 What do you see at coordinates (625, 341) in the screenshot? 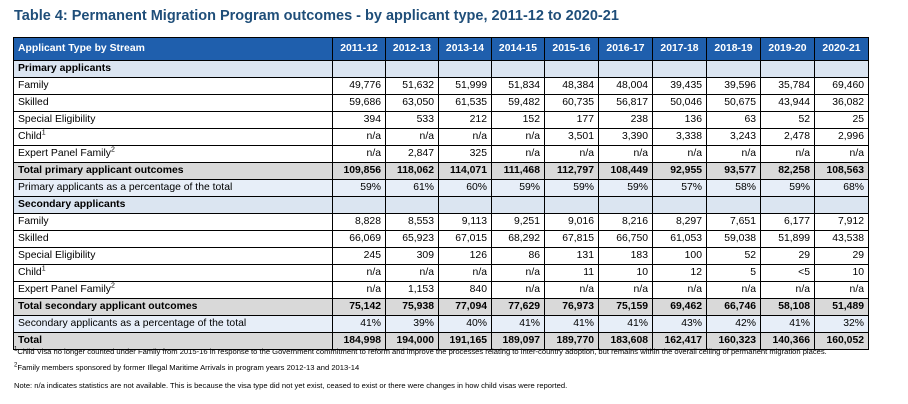
I see `value-cell: 183,608` at bounding box center [625, 341].